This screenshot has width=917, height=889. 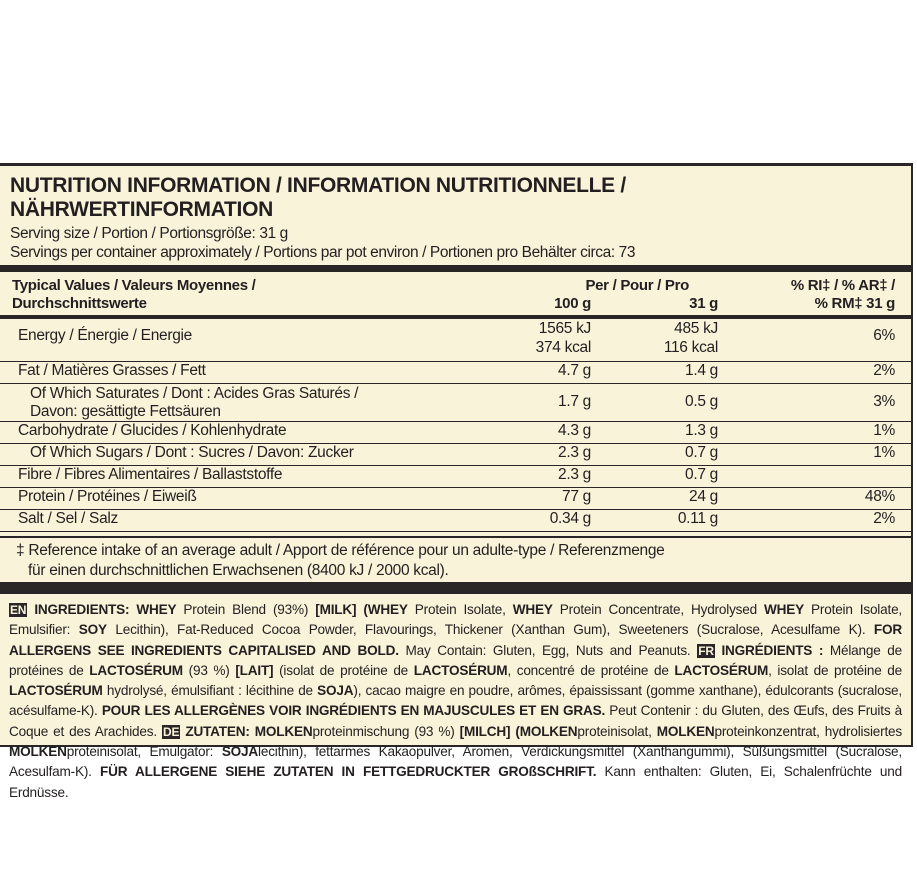 I want to click on header-31g: 31 g, so click(x=703, y=303).